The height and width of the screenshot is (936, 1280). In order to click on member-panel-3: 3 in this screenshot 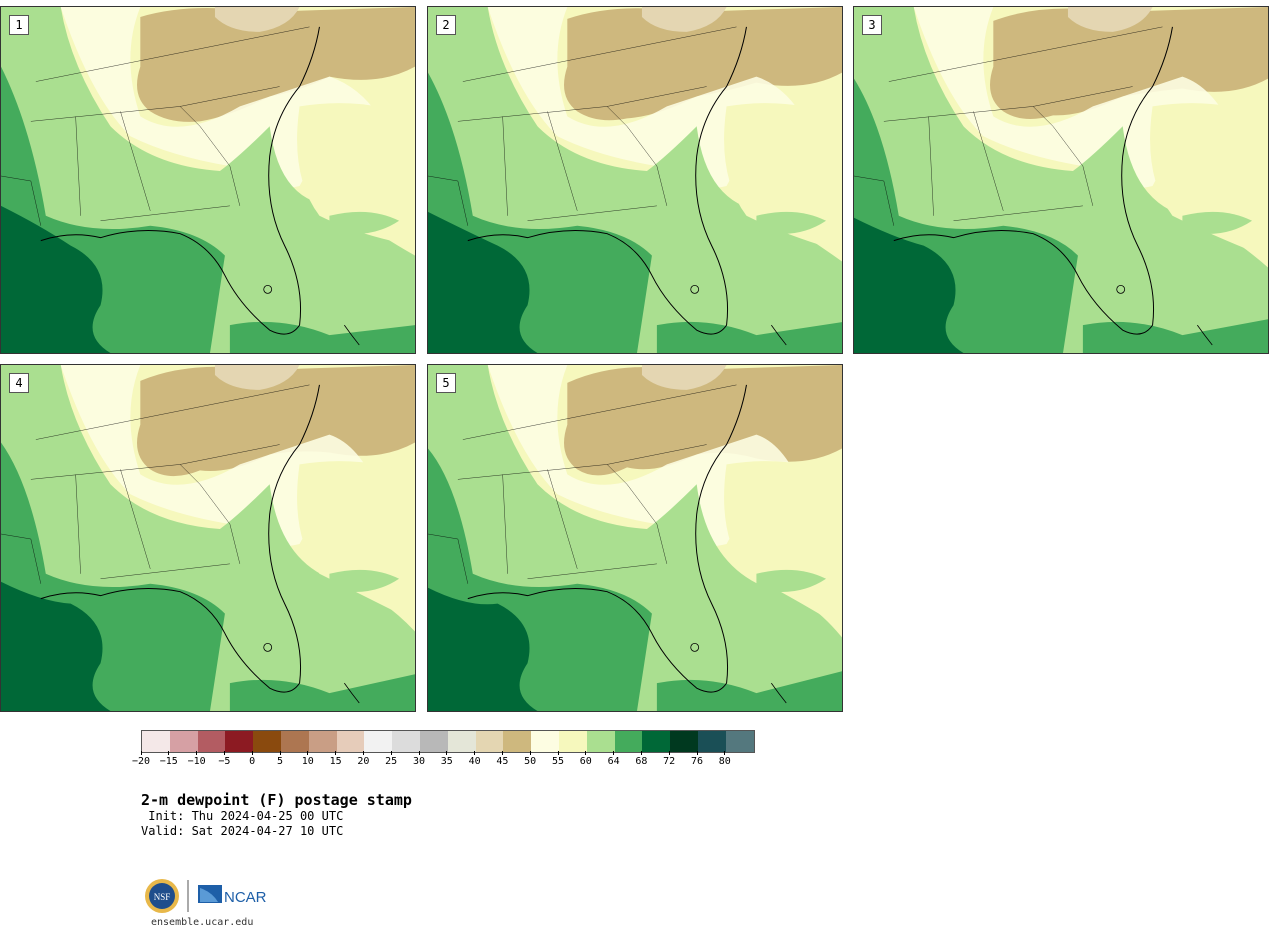, I will do `click(1061, 180)`.